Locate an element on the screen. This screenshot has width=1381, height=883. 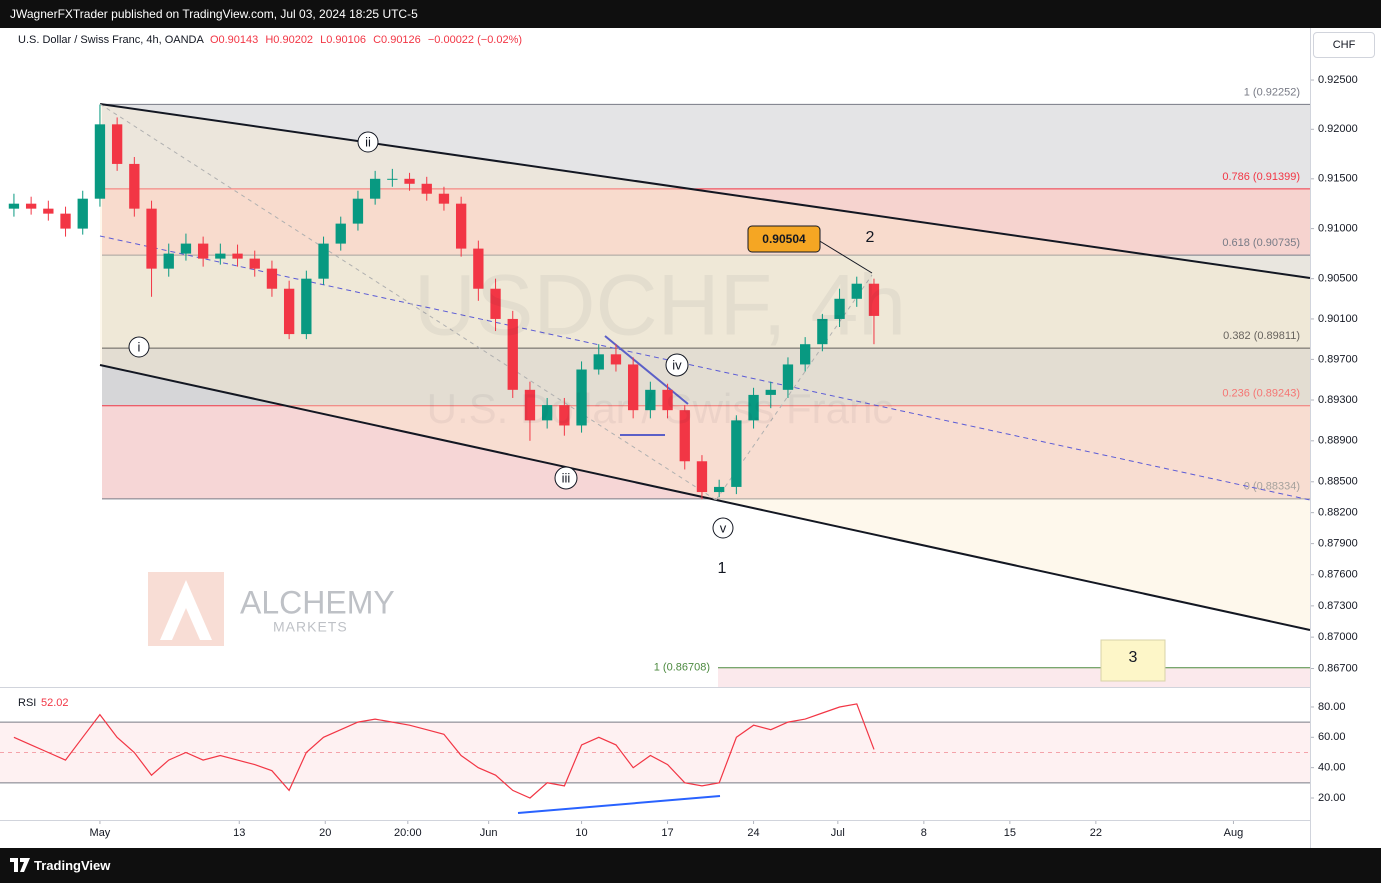
y-tick-label: 0.92500 is located at coordinates (1338, 80).